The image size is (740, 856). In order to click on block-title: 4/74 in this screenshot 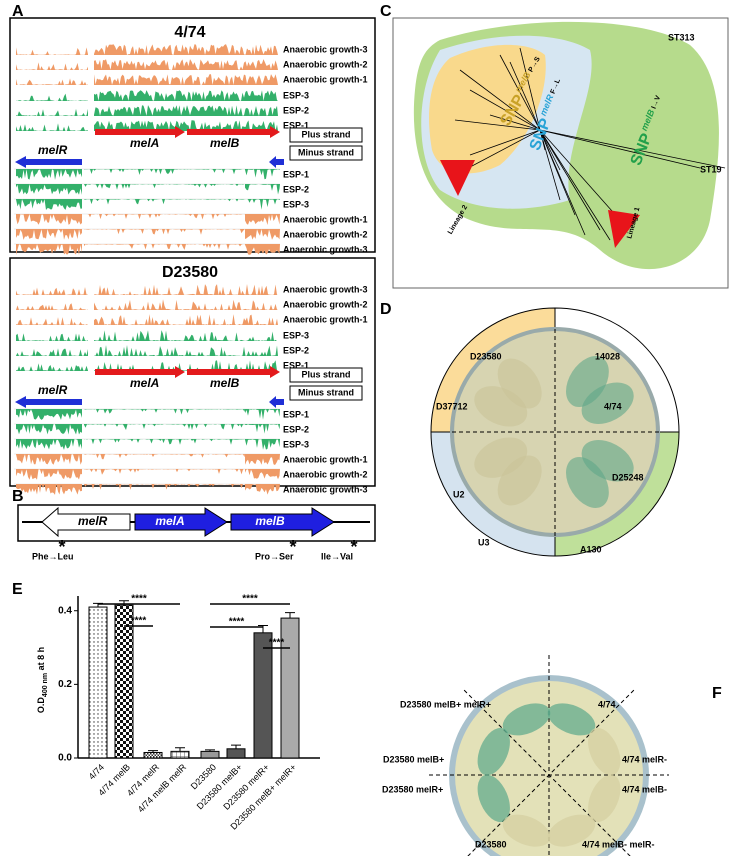, I will do `click(189, 32)`.